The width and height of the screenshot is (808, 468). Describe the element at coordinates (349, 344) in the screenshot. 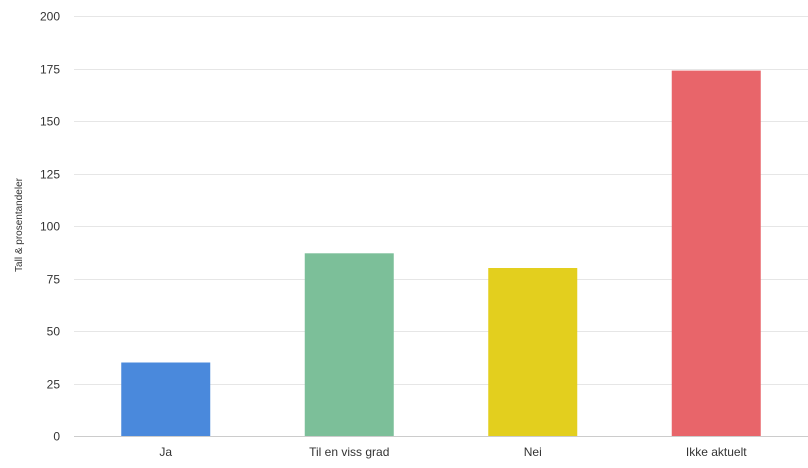

I see `bar-til-en-viss-grad` at that location.